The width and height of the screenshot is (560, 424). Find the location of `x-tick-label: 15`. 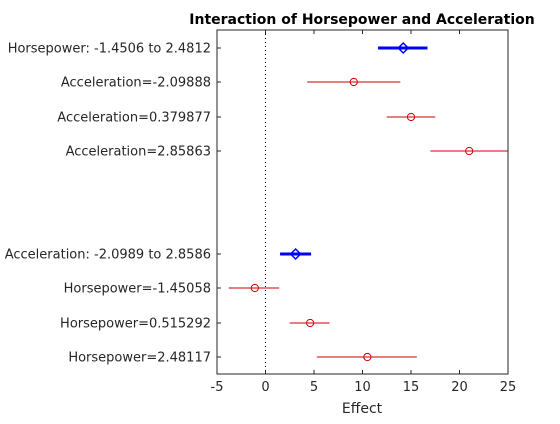

x-tick-label: 15 is located at coordinates (411, 387).